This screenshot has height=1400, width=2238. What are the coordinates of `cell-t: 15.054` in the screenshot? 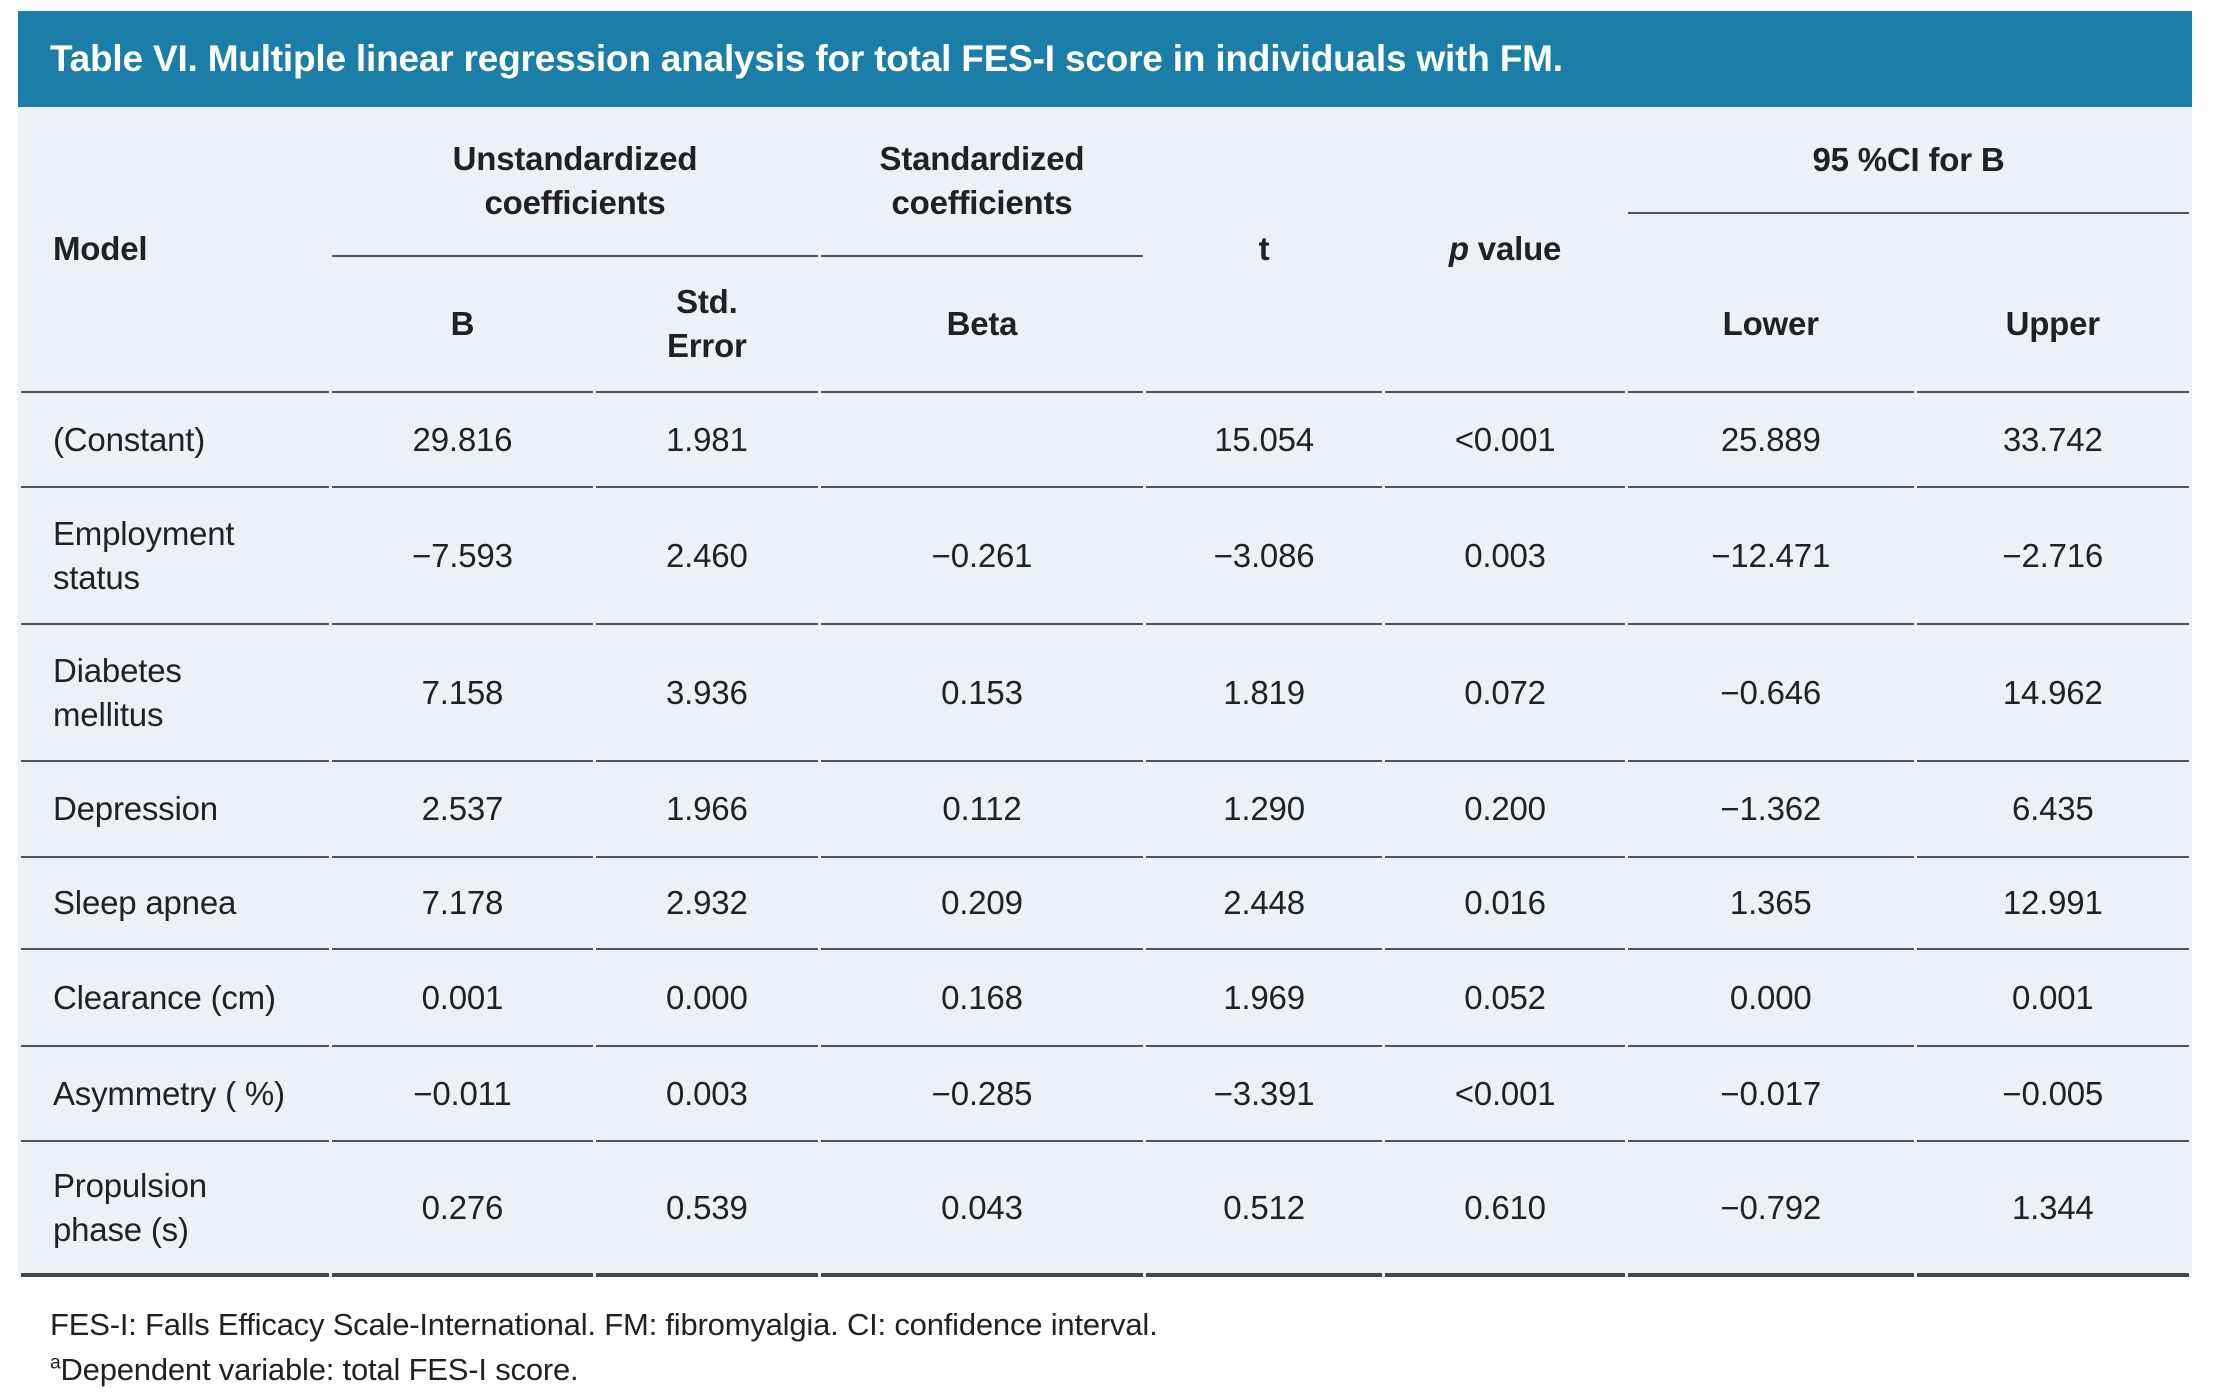 It's located at (1264, 440).